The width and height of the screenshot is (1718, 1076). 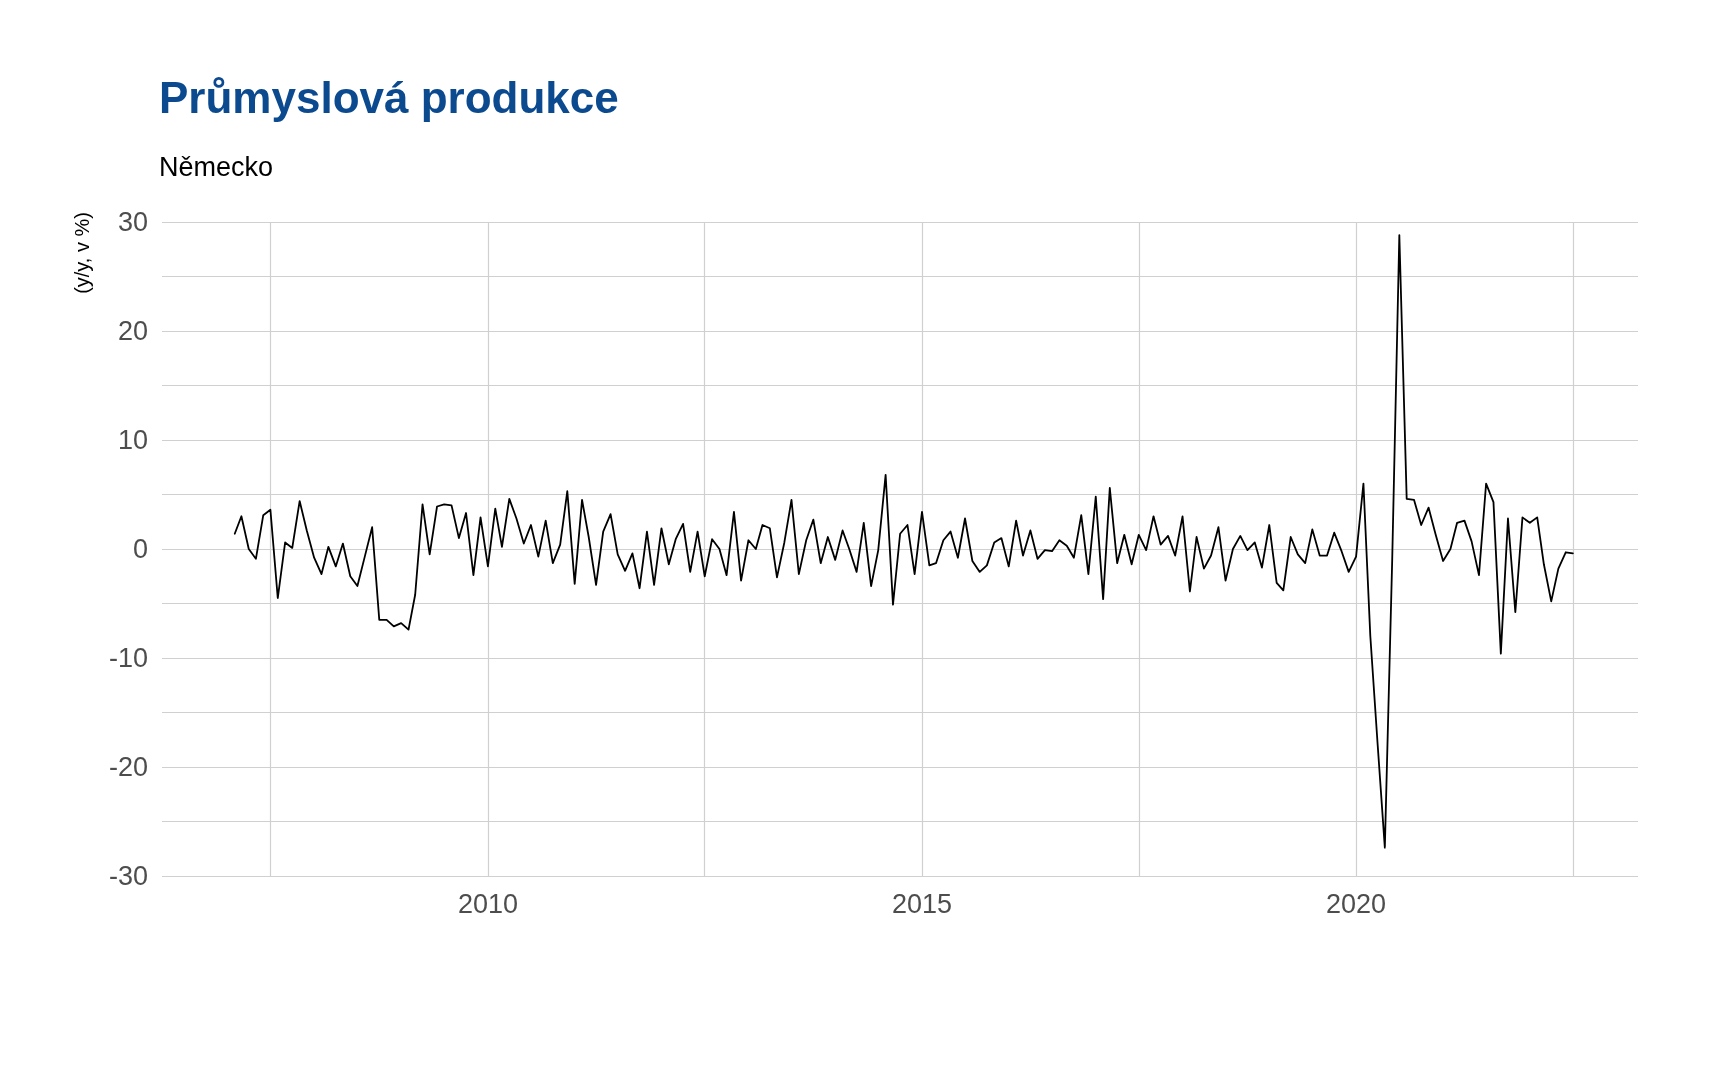 What do you see at coordinates (132, 440) in the screenshot?
I see `y-tick-label: 10` at bounding box center [132, 440].